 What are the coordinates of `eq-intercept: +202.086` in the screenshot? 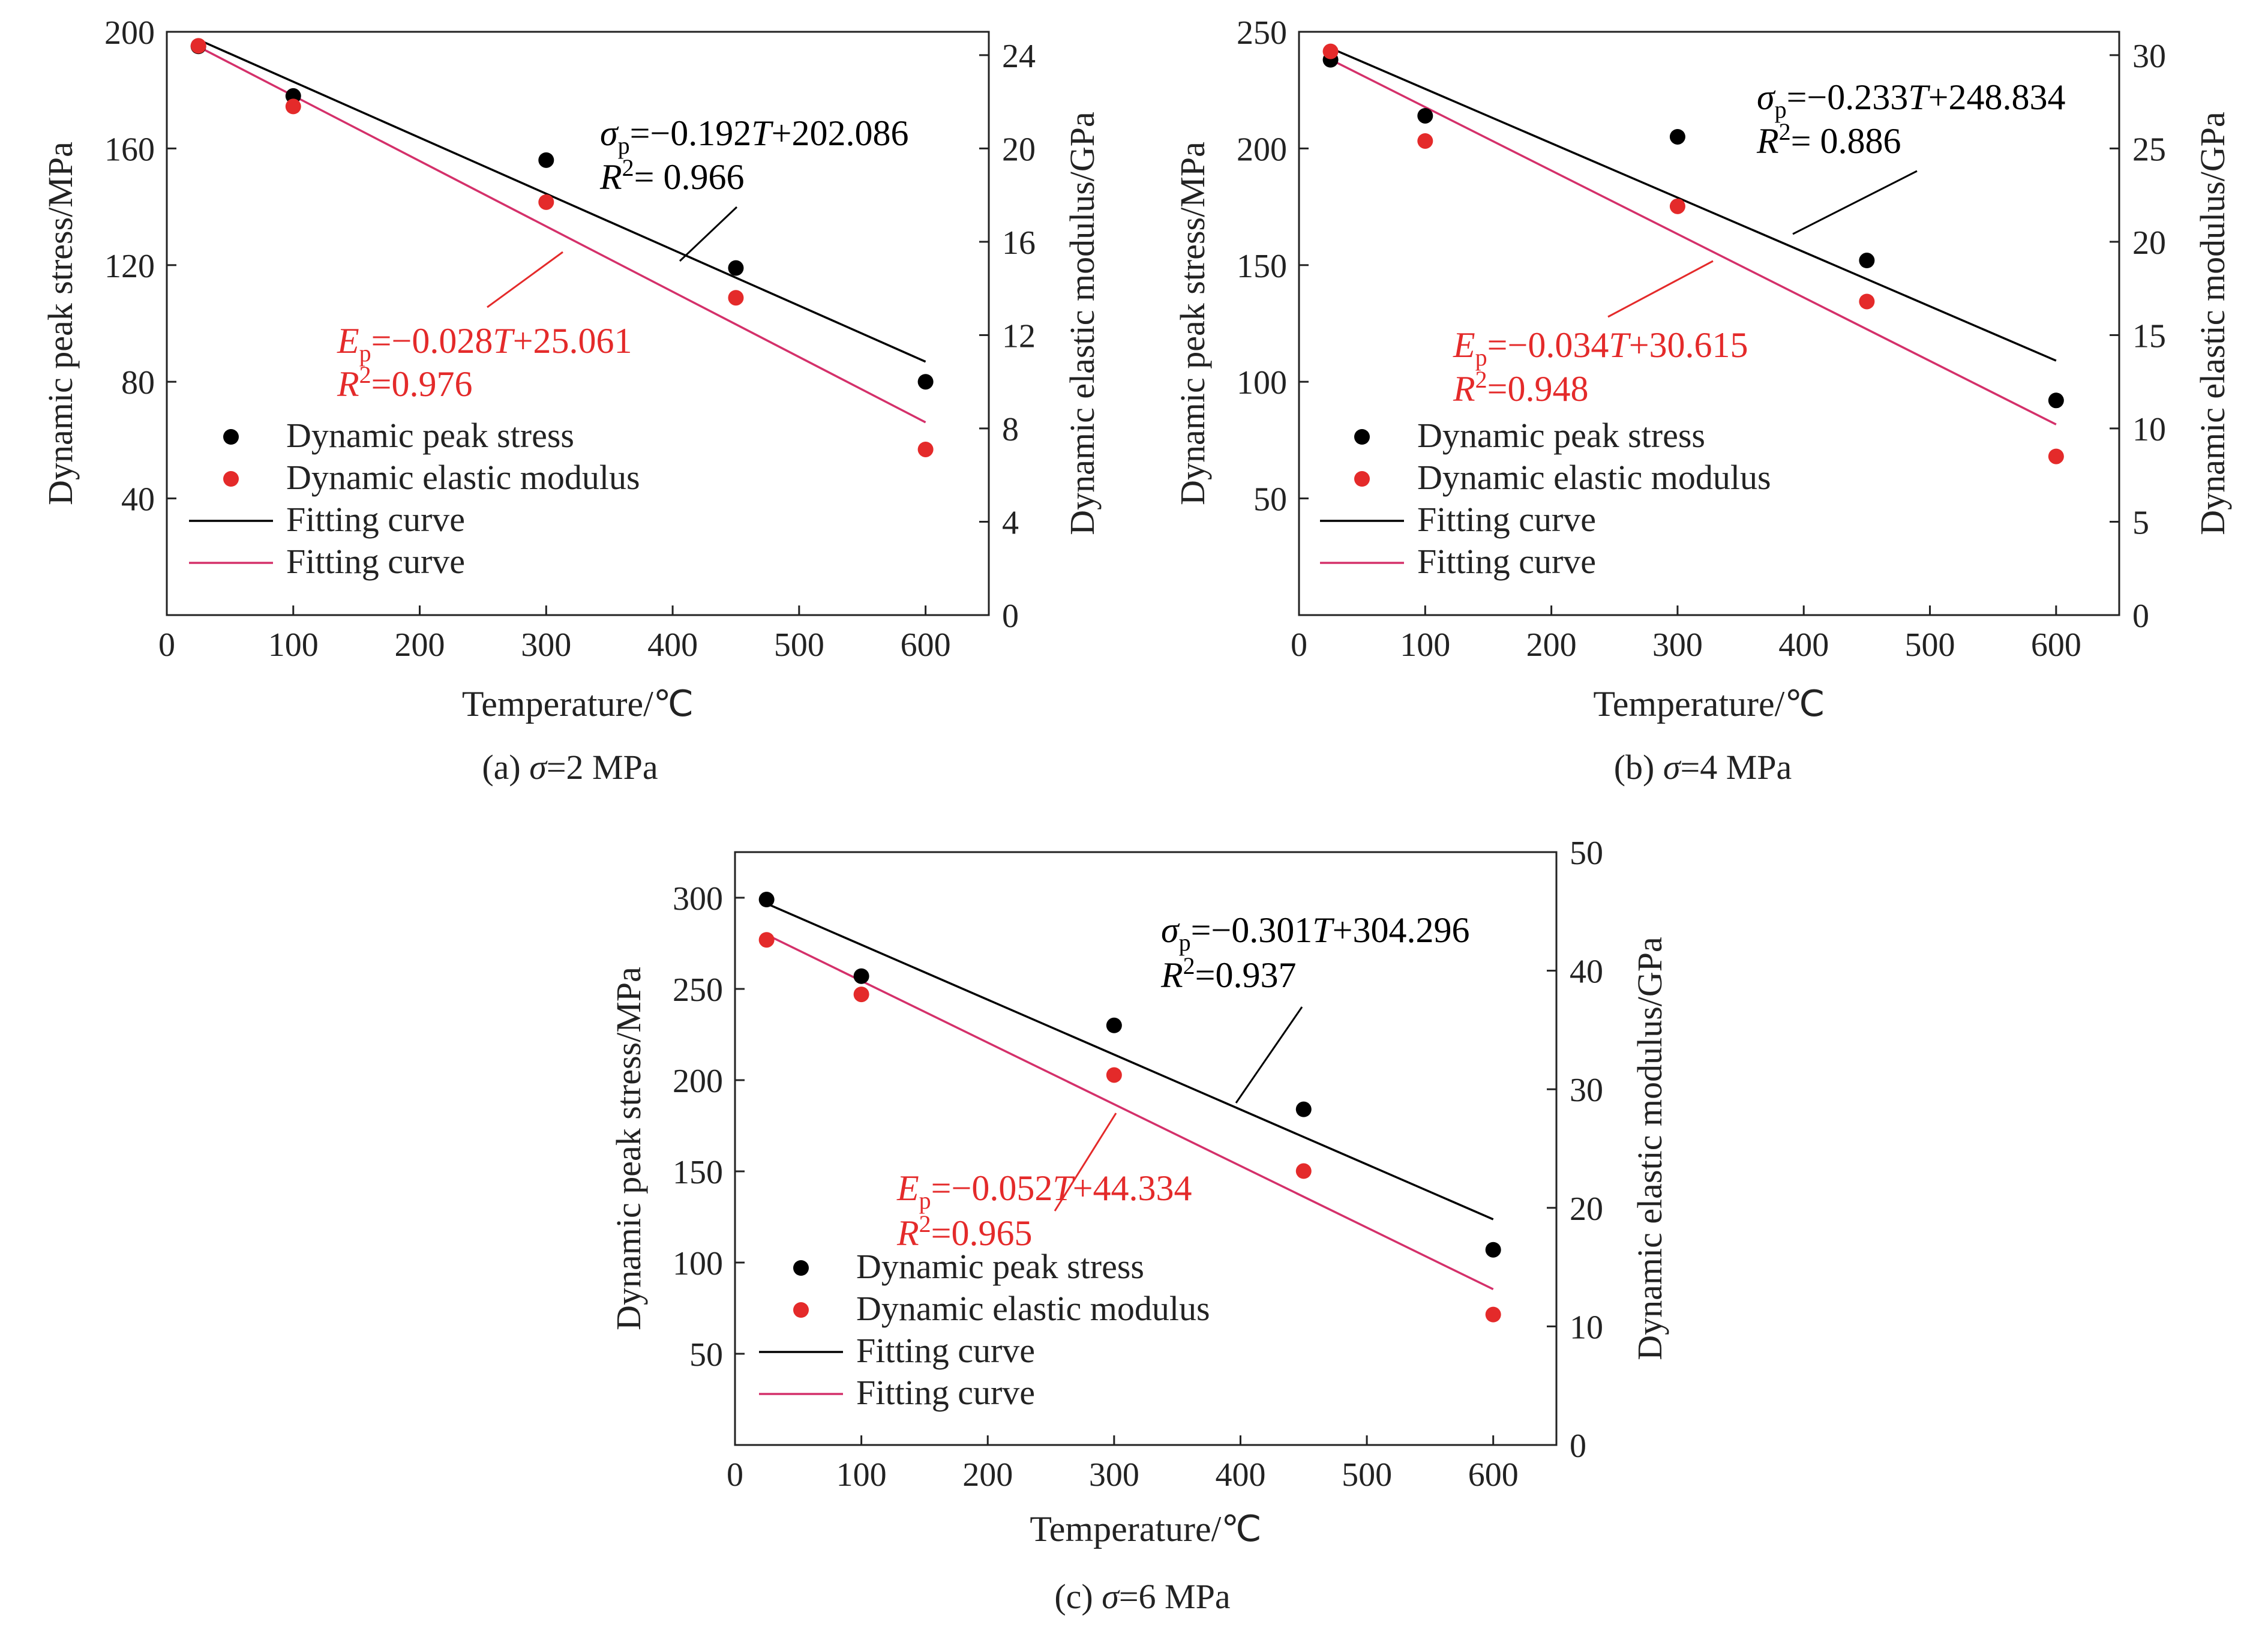 It's located at (841, 133).